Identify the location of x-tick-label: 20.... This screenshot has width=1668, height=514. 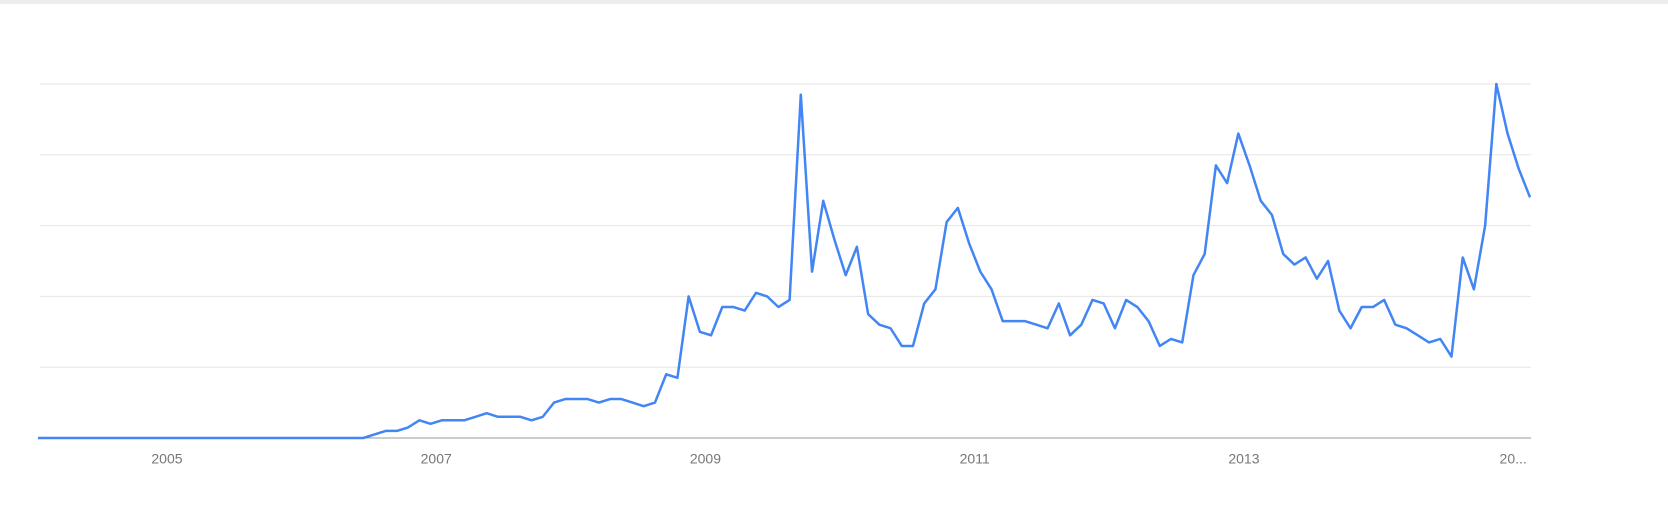
(1513, 459).